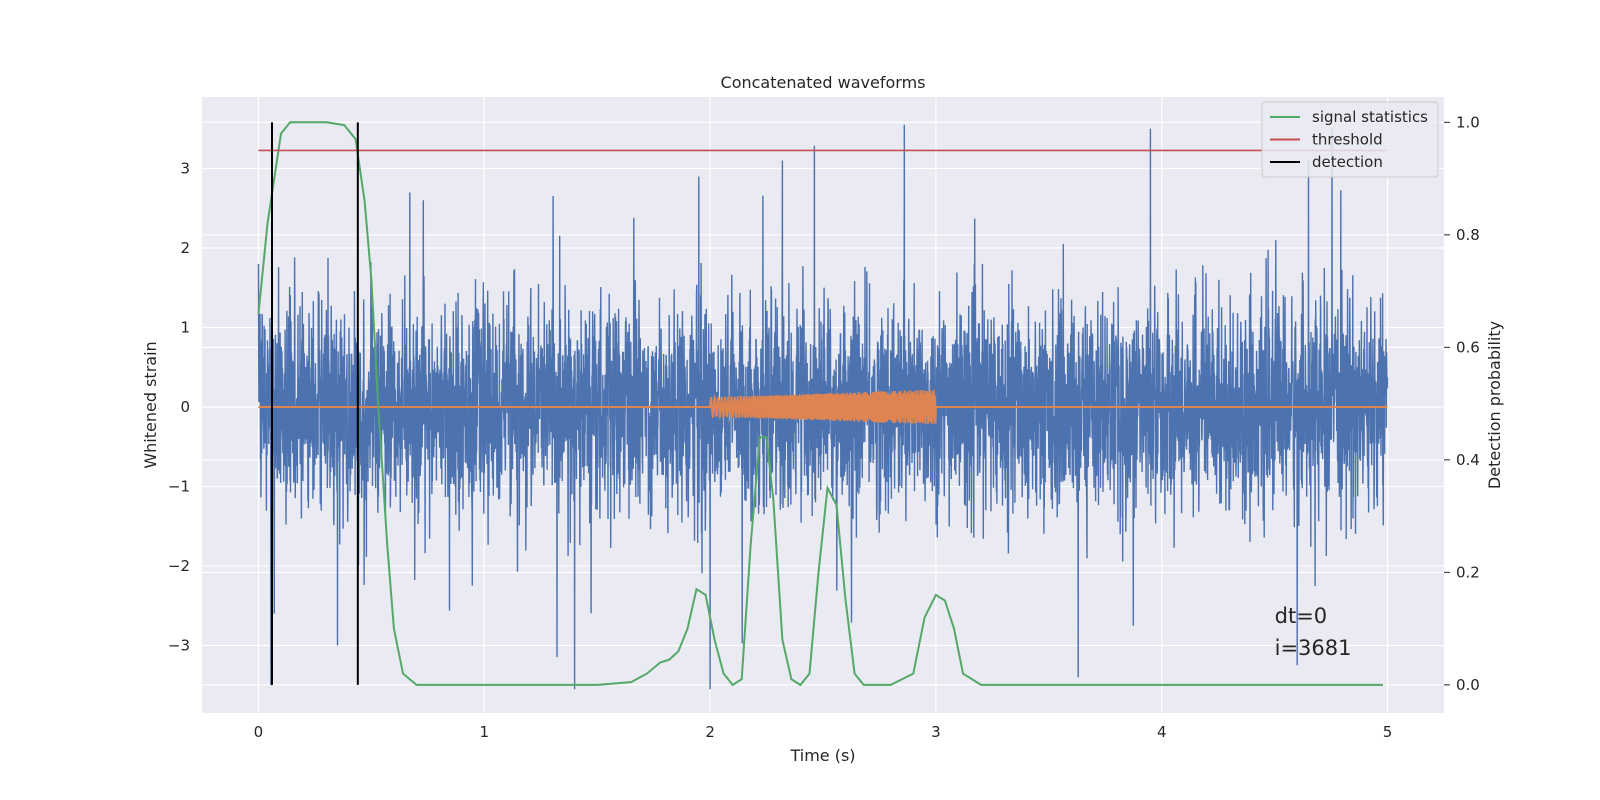 This screenshot has width=1600, height=800. Describe the element at coordinates (150, 404) in the screenshot. I see `y-axis-label-left: Whitened strain` at that location.